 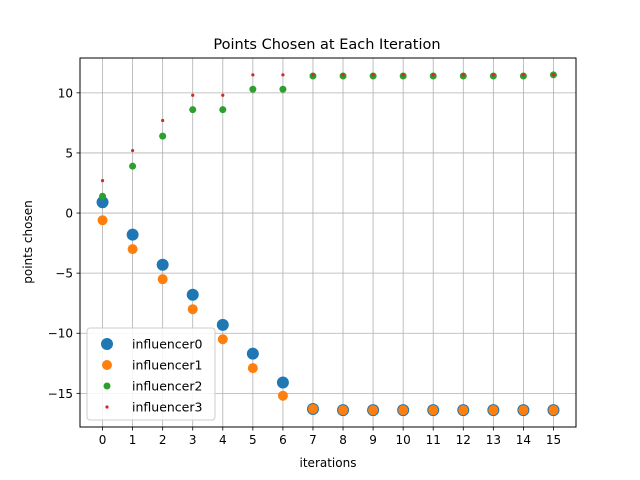 I want to click on influencer2-legend-marker, so click(x=107, y=386).